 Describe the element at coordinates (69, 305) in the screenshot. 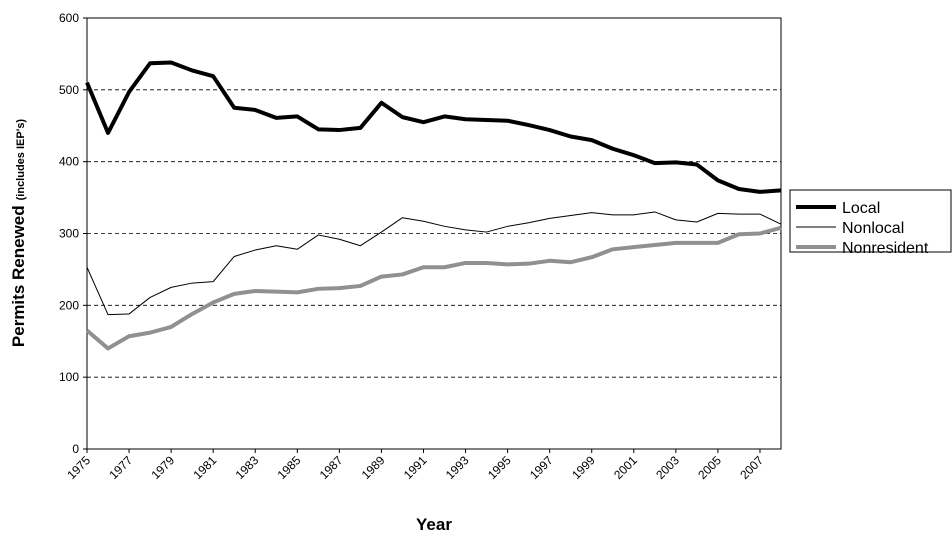

I see `y-tick-label: 200` at that location.